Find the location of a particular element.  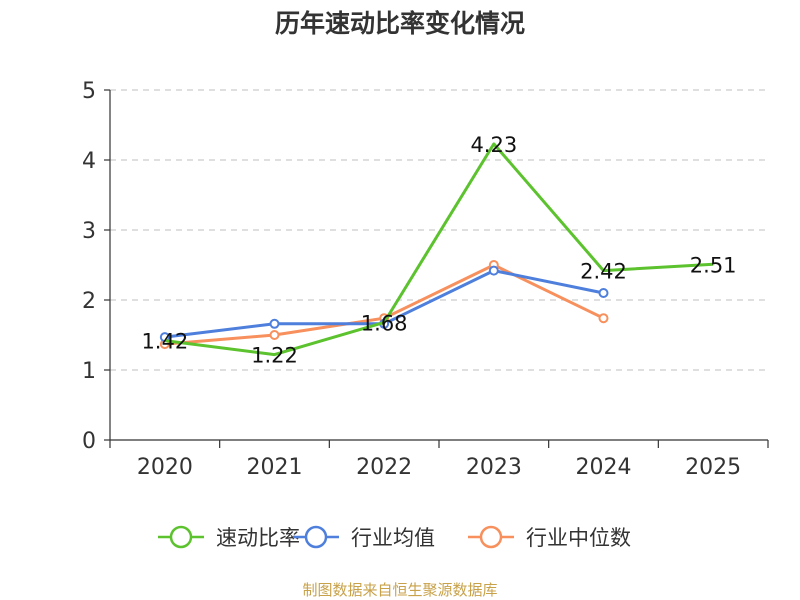

data-label: 1.42 is located at coordinates (164, 342).